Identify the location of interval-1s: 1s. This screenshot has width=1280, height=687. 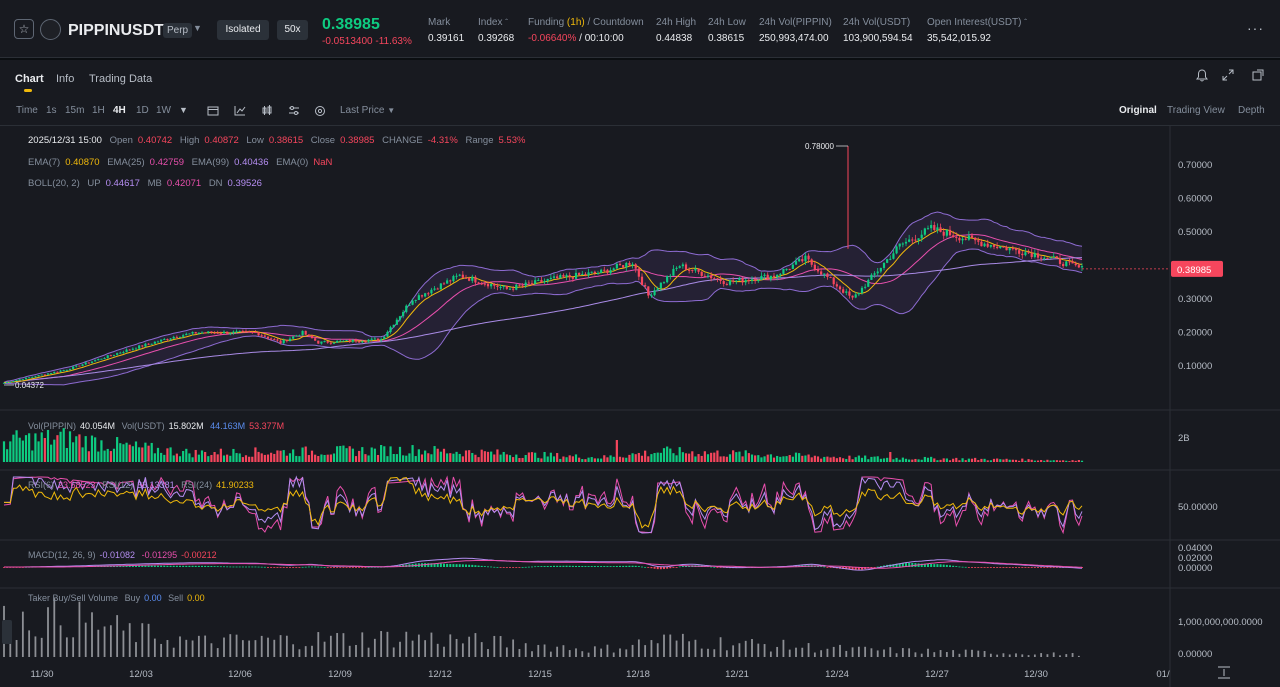
(51, 110).